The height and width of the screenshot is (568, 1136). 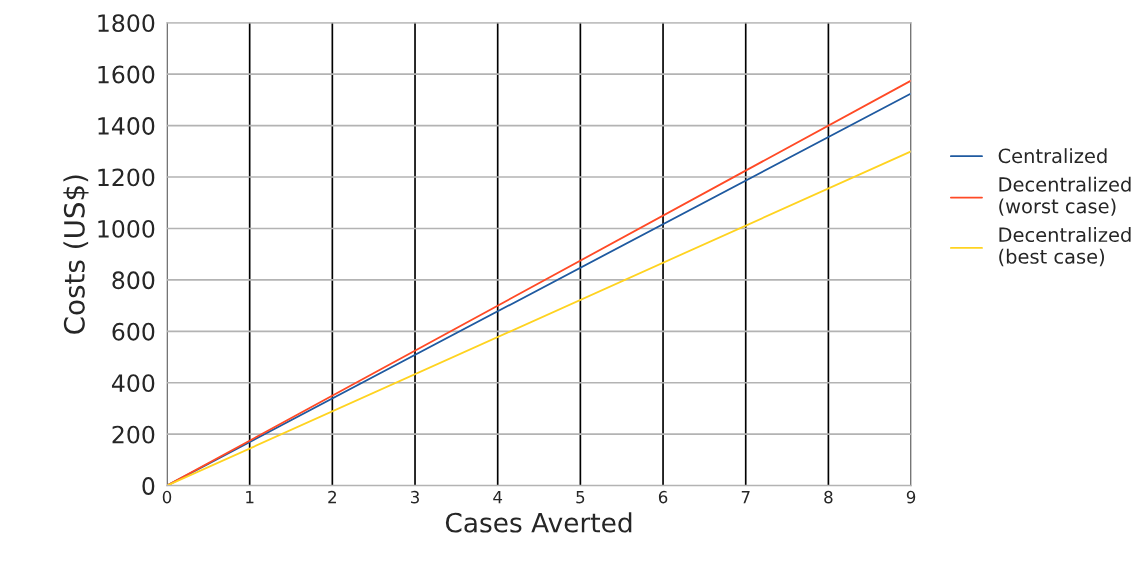 I want to click on y-tick-label: 200, so click(x=133, y=434).